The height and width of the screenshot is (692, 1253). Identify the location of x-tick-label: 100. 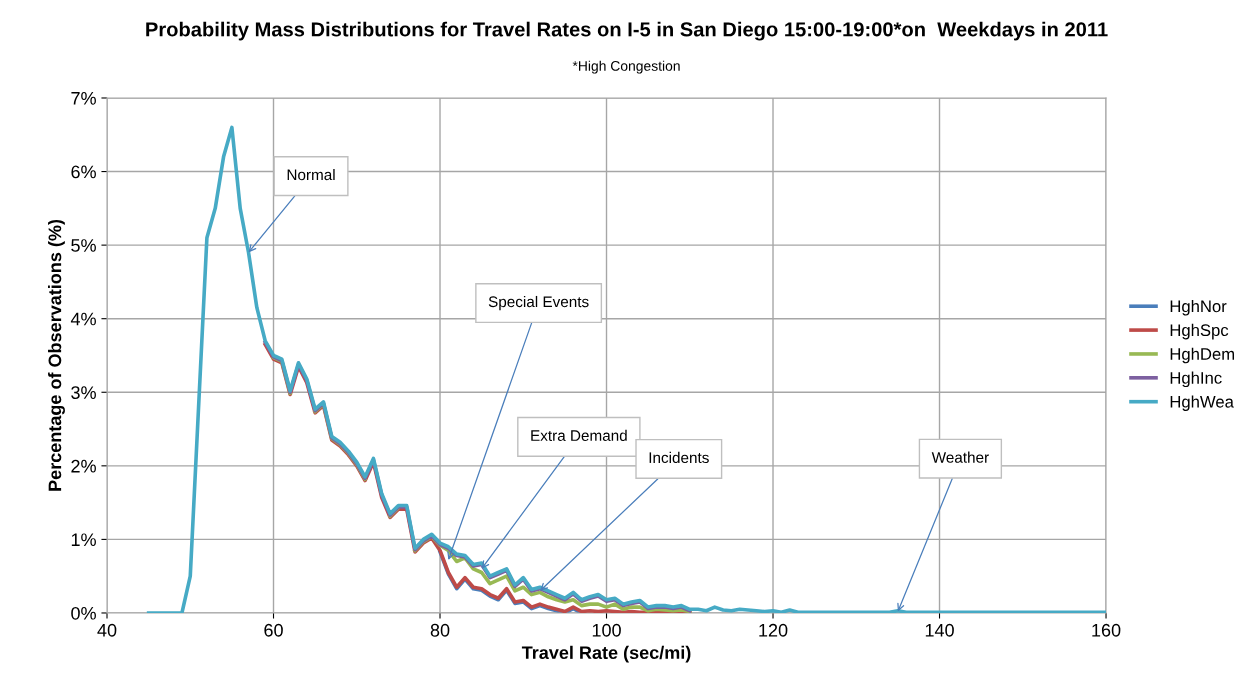
(606, 630).